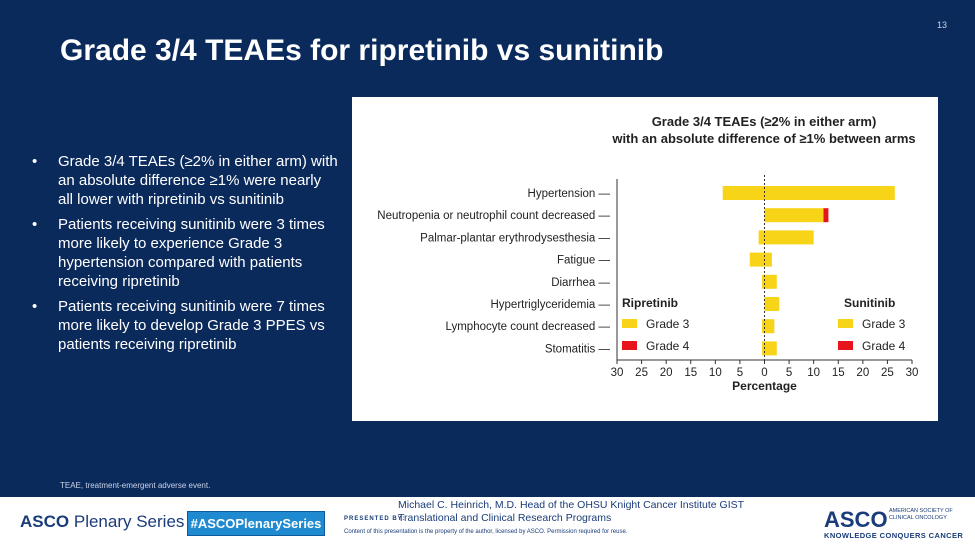 The width and height of the screenshot is (975, 548). I want to click on asco-logo: ASCO, so click(856, 519).